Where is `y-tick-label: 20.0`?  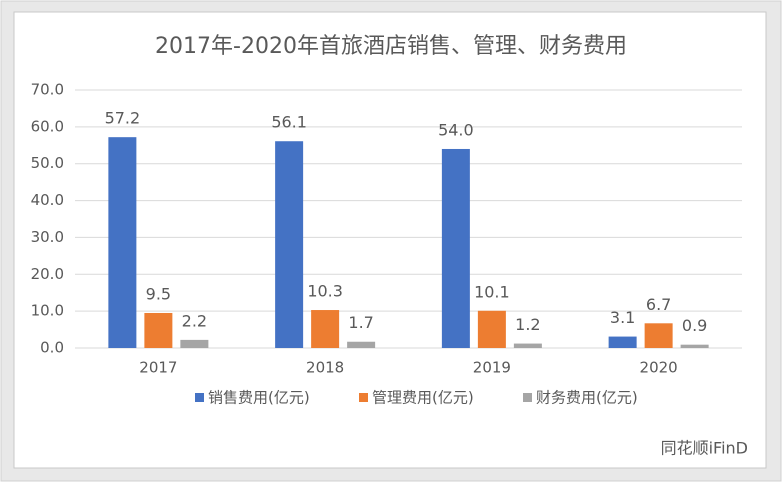 y-tick-label: 20.0 is located at coordinates (47, 274).